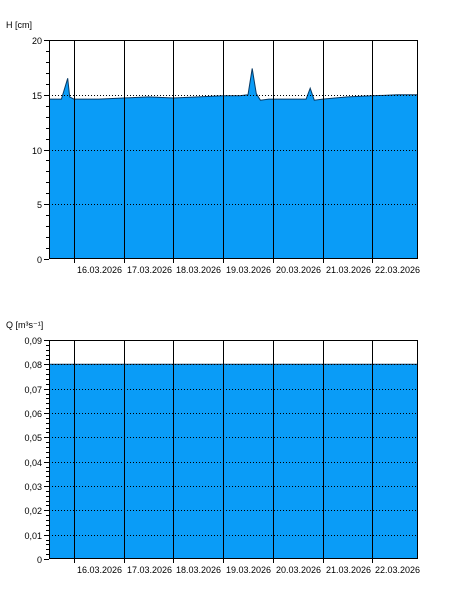 This screenshot has height=600, width=450. Describe the element at coordinates (198, 570) in the screenshot. I see `q-chart-xtick-label: 18.03.2026` at that location.